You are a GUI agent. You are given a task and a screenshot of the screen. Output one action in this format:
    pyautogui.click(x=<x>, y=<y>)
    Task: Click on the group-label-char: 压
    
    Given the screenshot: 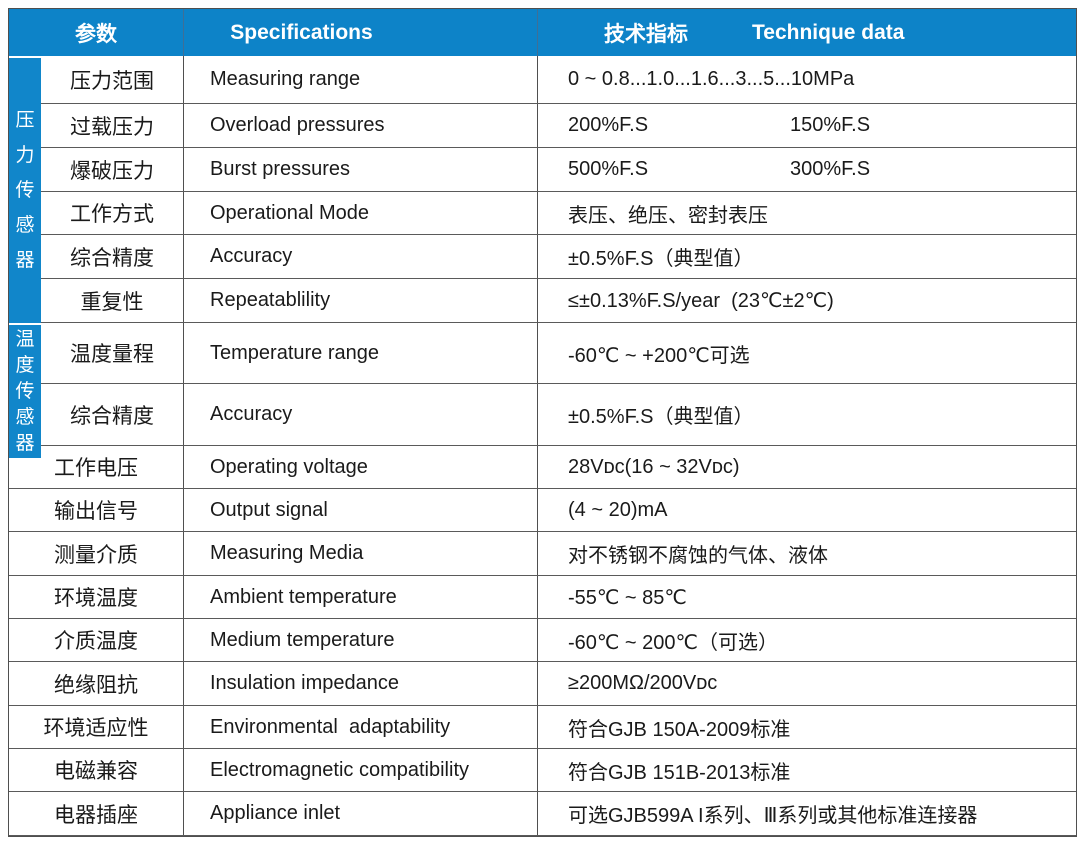 What is the action you would take?
    pyautogui.click(x=25, y=120)
    